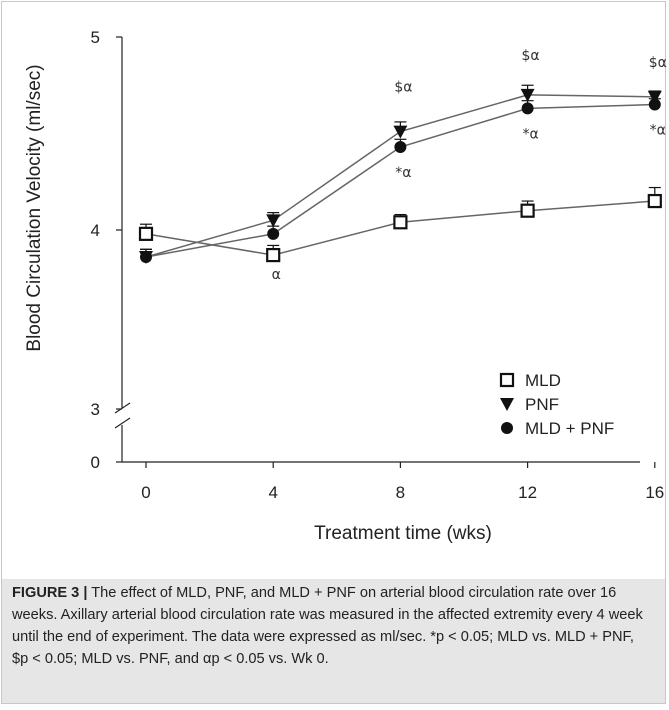 This screenshot has height=710, width=669. What do you see at coordinates (145, 492) in the screenshot?
I see `x-tick-label: 0` at bounding box center [145, 492].